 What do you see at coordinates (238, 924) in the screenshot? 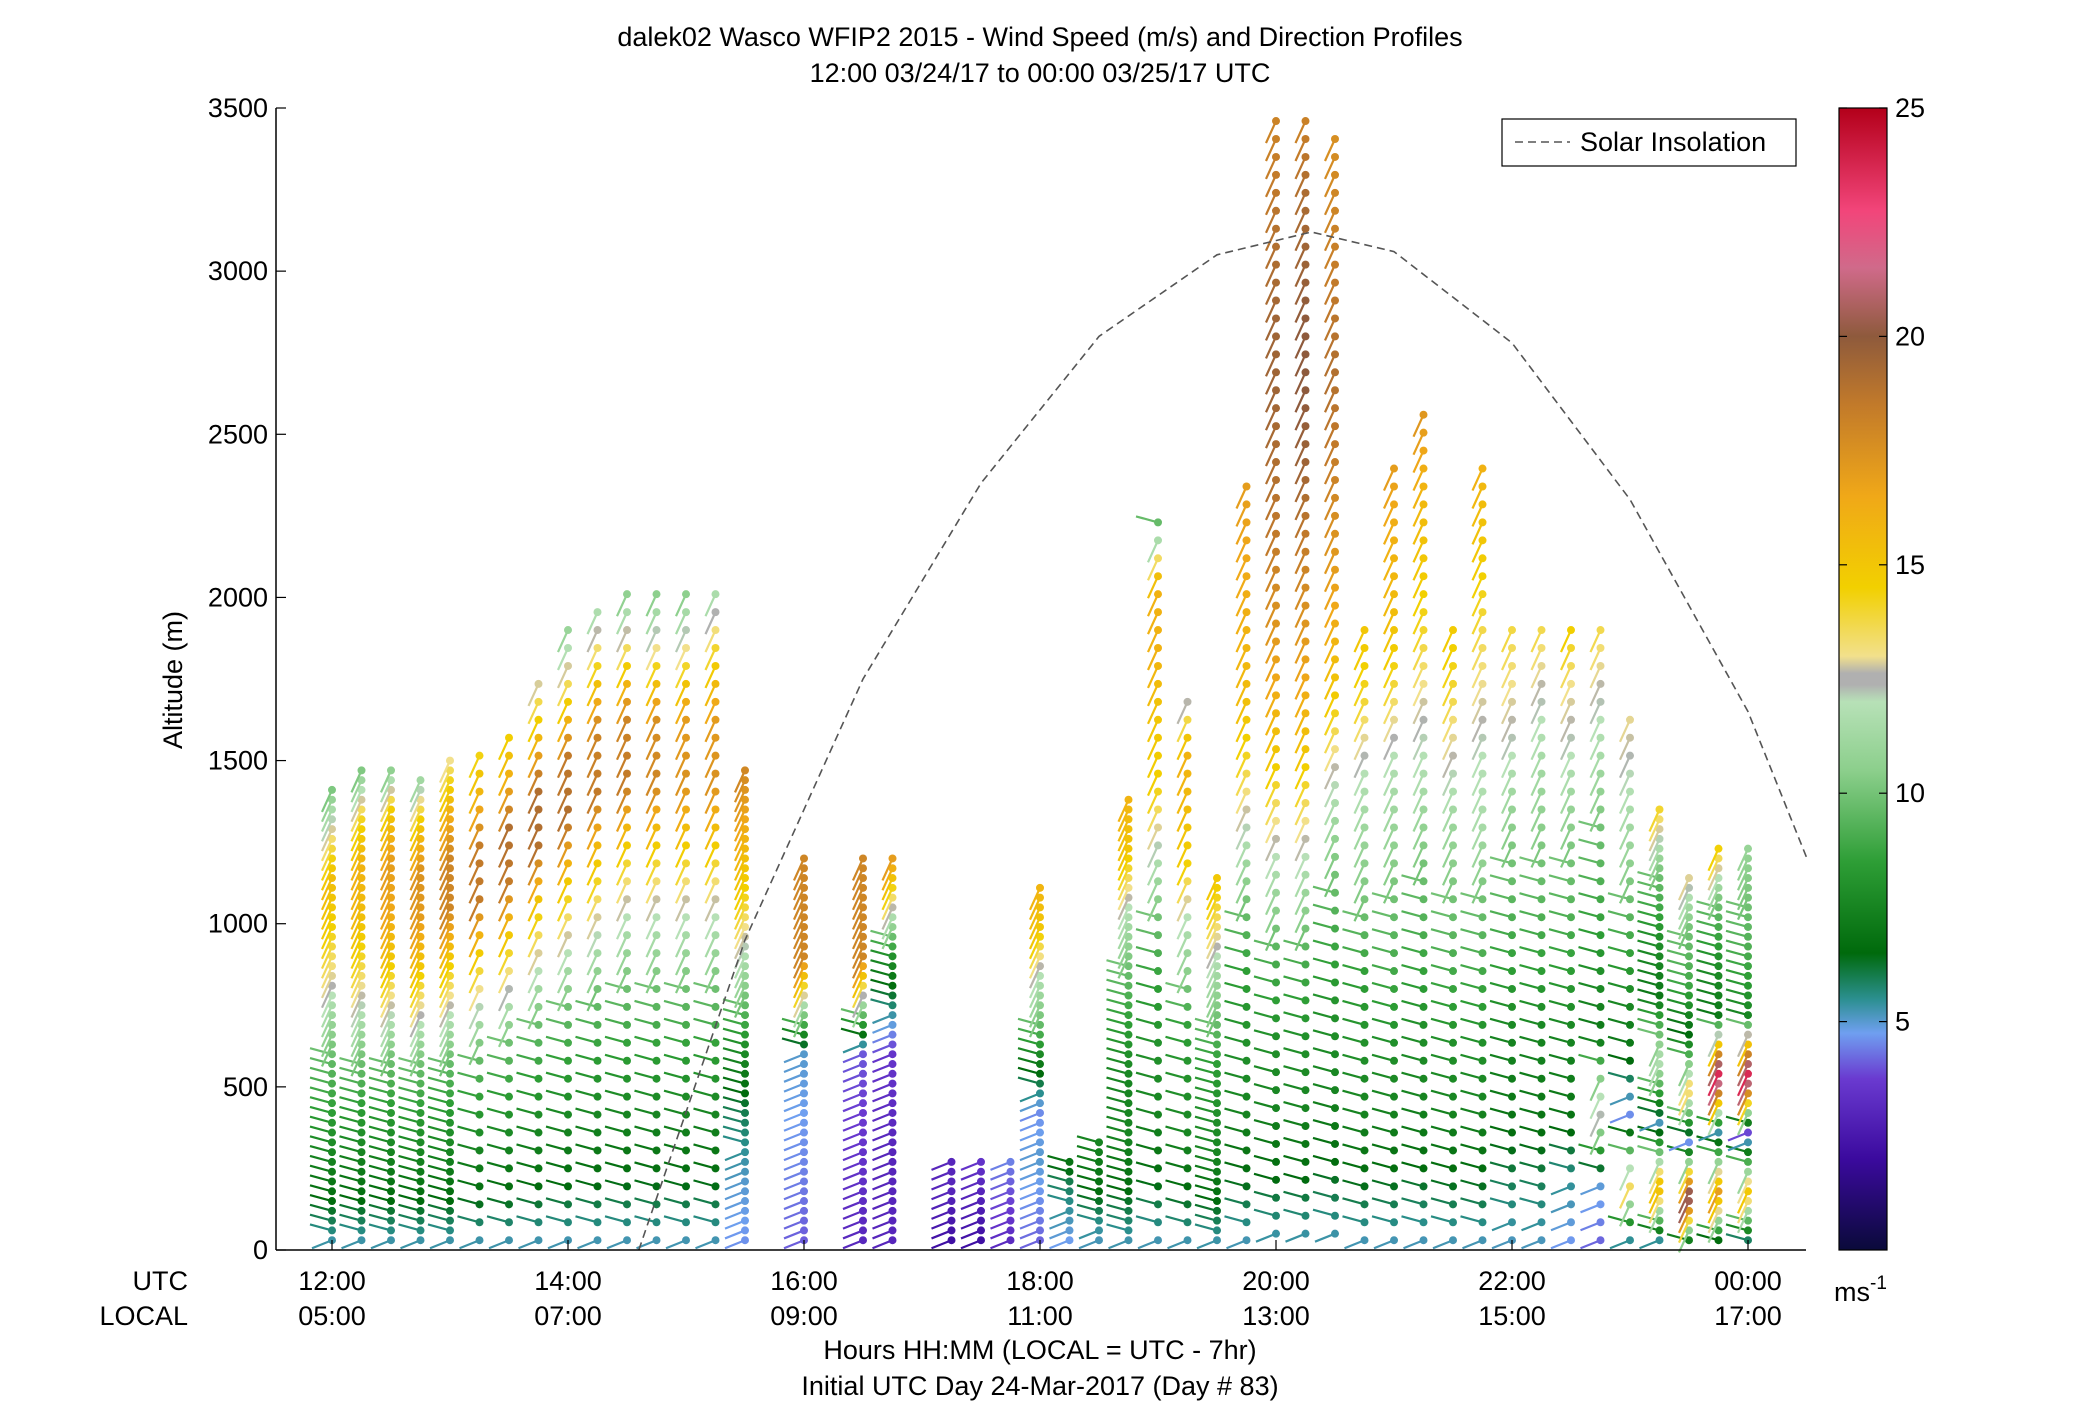
I see `y-tick-label: 1000` at bounding box center [238, 924].